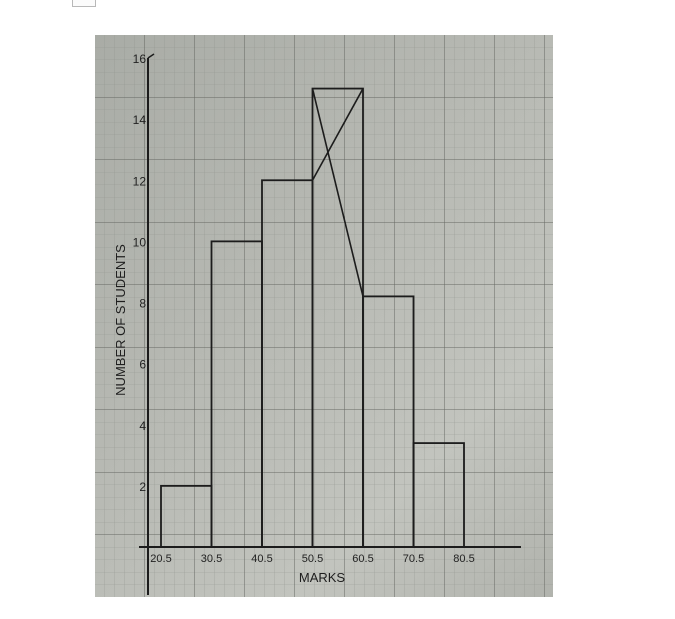  What do you see at coordinates (463, 559) in the screenshot?
I see `x-tick-label: 80.5` at bounding box center [463, 559].